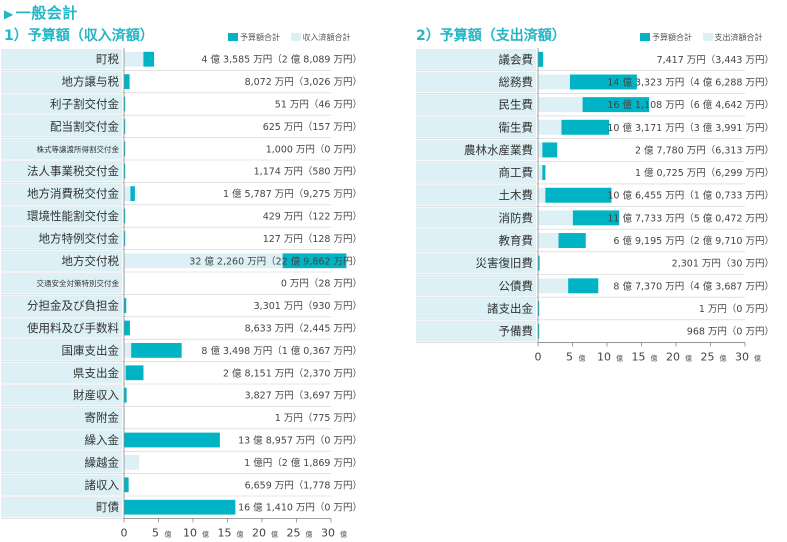  I want to click on category-label: 繰入金, so click(102, 440).